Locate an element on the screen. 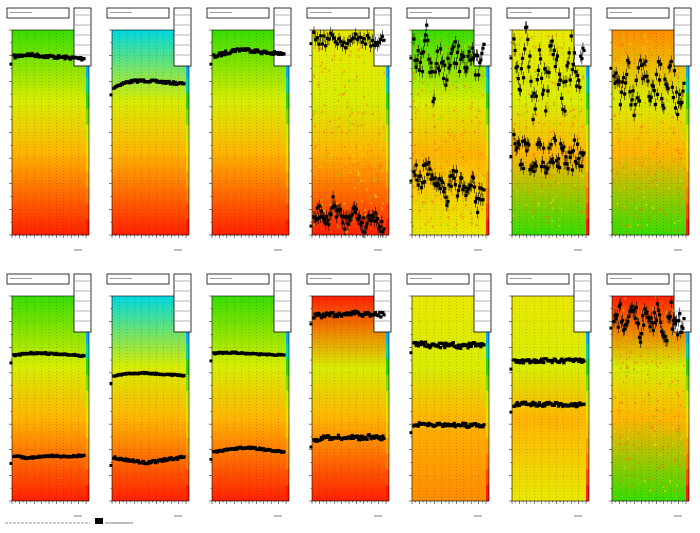  footer-swatch is located at coordinates (99, 521).